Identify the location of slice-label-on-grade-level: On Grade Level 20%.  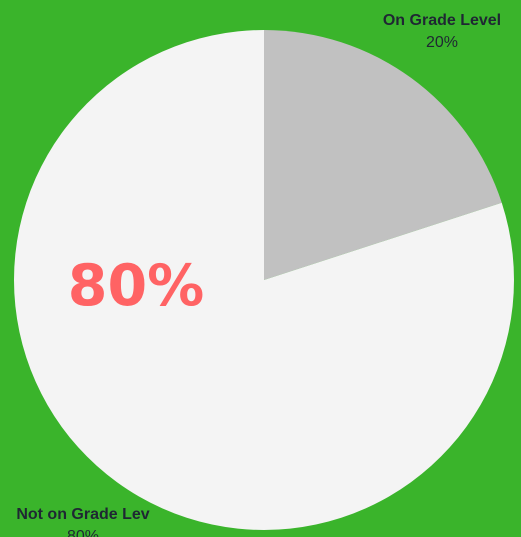
(442, 32).